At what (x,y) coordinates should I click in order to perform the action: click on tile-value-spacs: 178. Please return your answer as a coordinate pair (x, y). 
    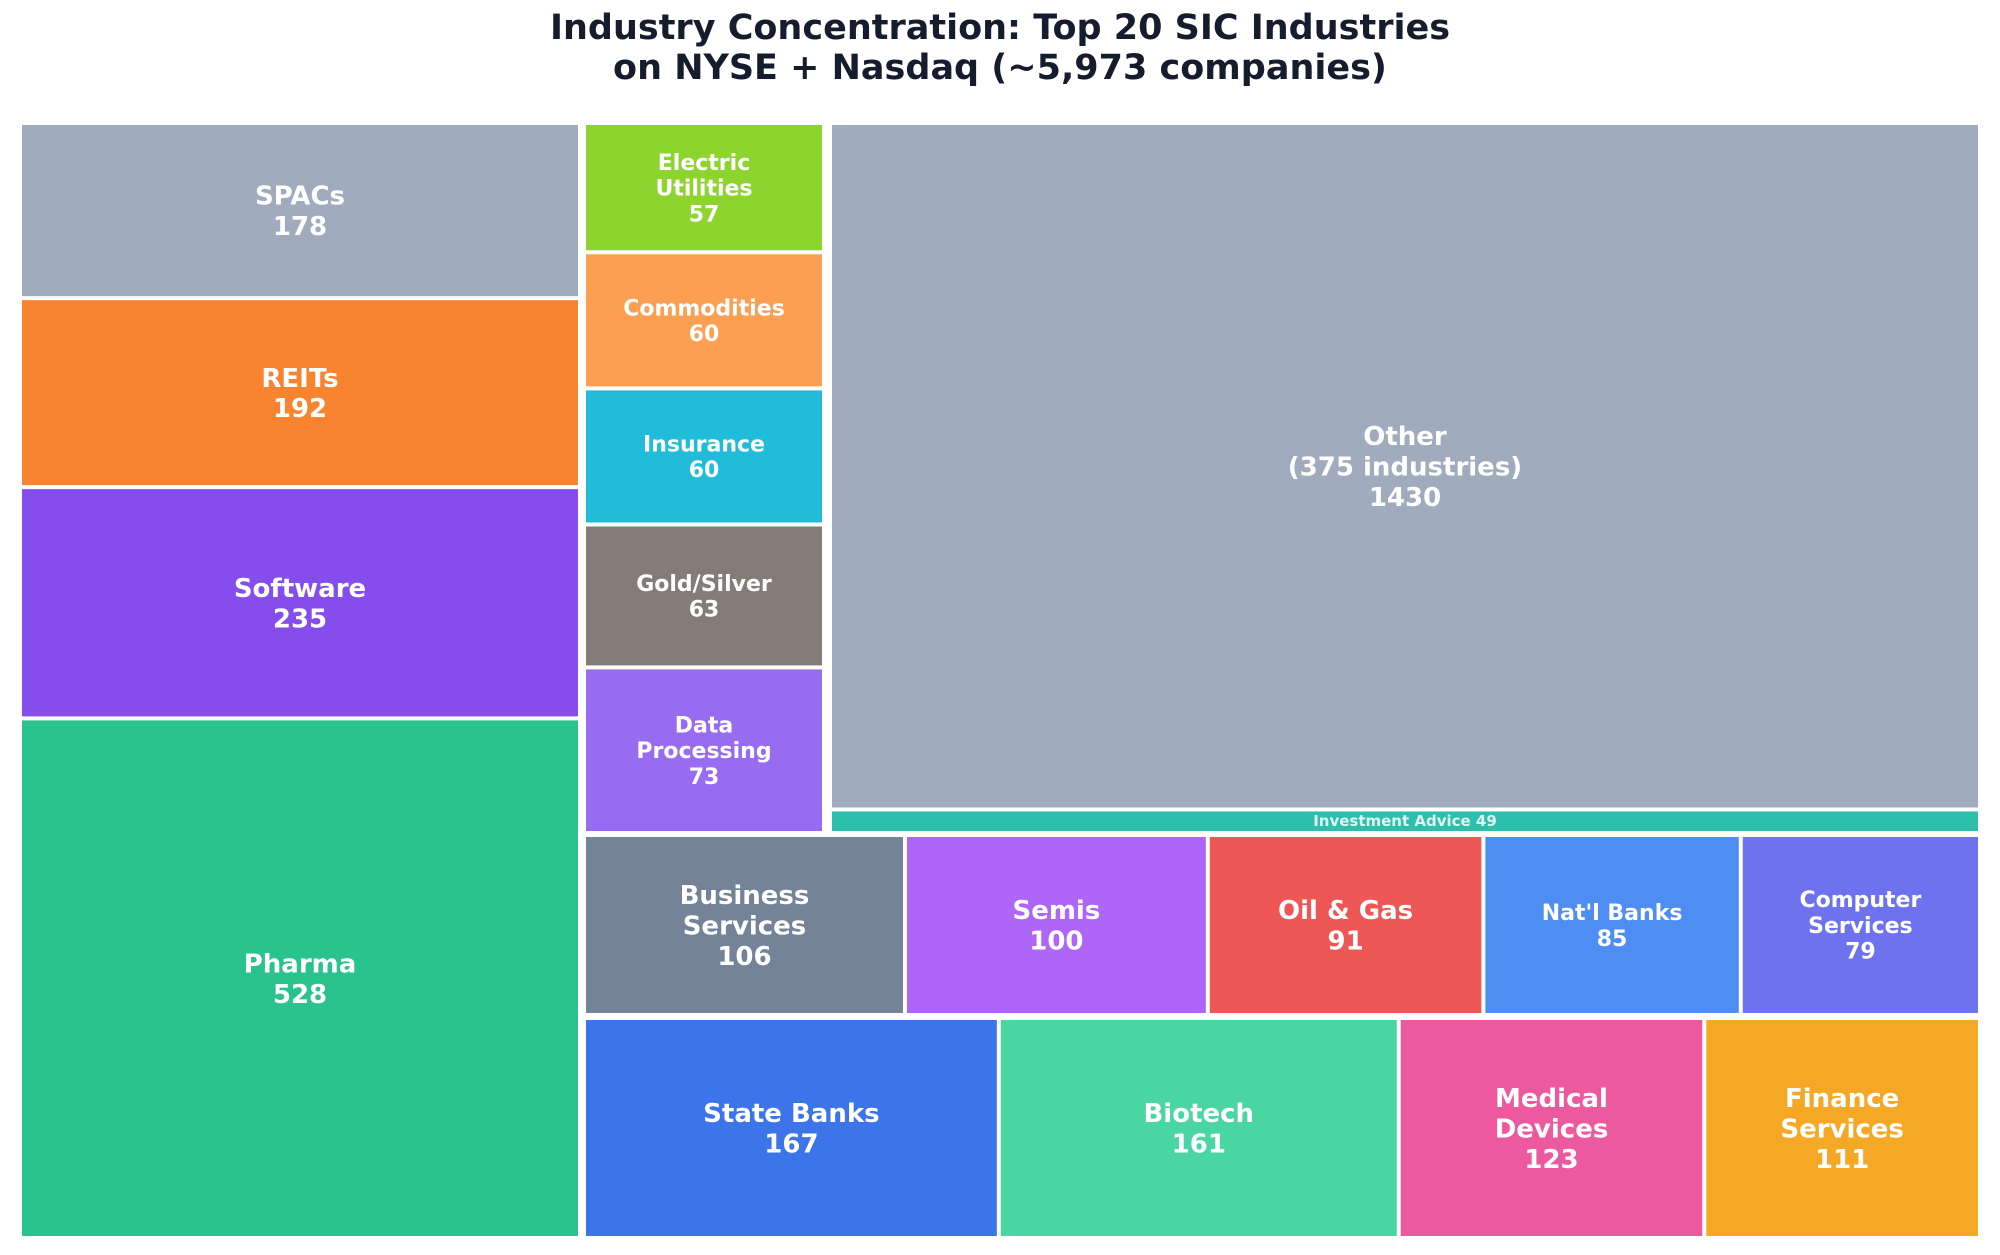
    Looking at the image, I should click on (300, 227).